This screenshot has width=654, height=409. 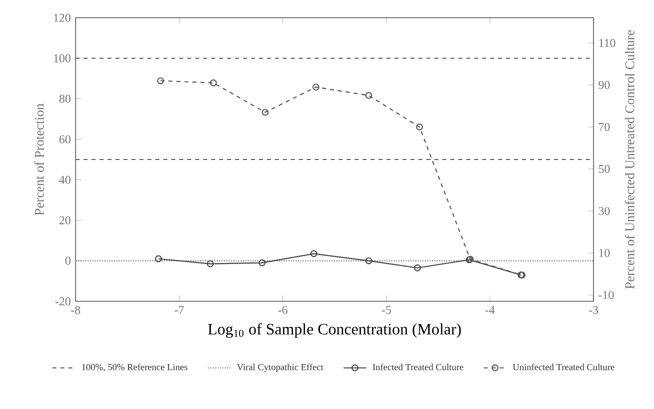 What do you see at coordinates (179, 310) in the screenshot?
I see `x-tick-label: -7` at bounding box center [179, 310].